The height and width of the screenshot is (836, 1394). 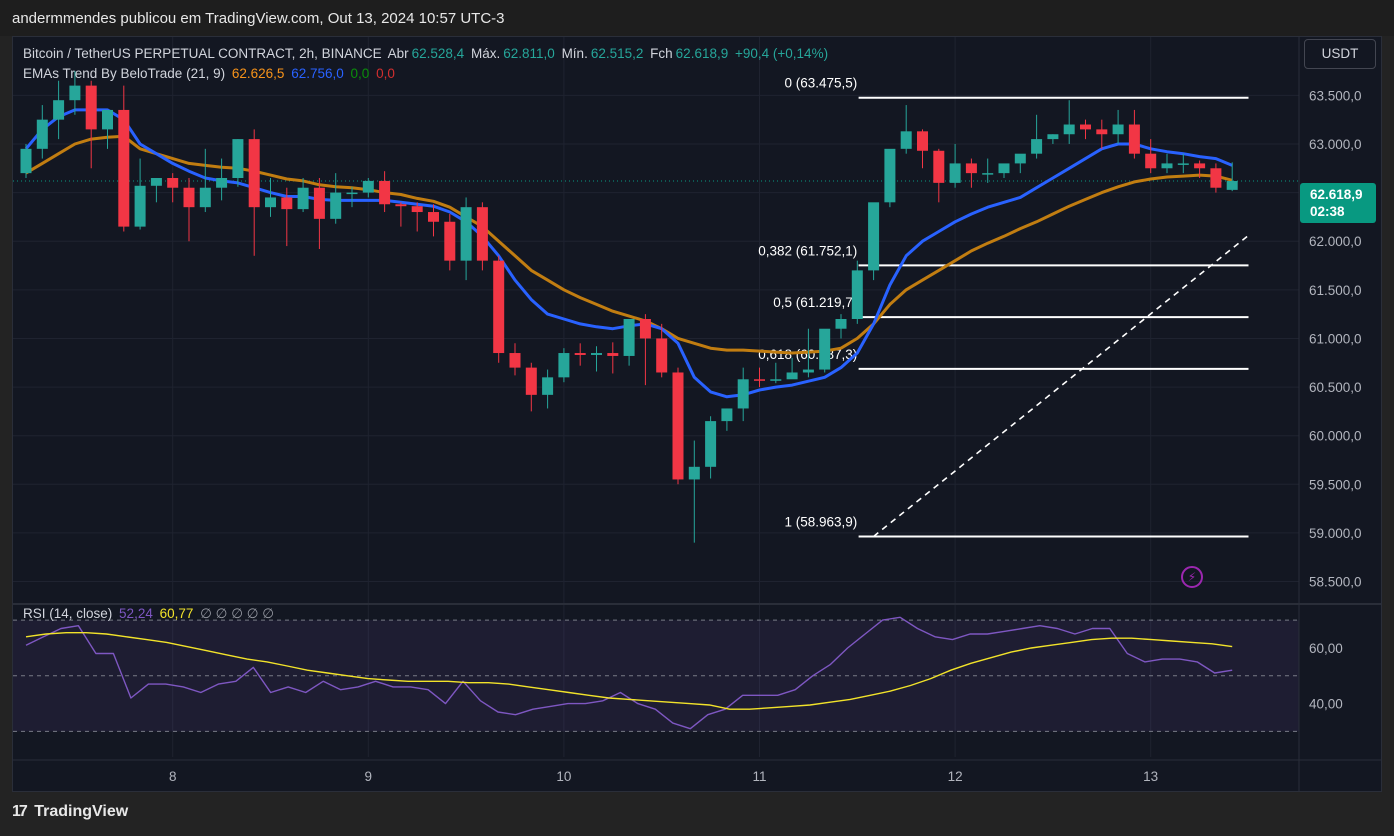 I want to click on y-tick-label: 59.000,0, so click(x=1335, y=533).